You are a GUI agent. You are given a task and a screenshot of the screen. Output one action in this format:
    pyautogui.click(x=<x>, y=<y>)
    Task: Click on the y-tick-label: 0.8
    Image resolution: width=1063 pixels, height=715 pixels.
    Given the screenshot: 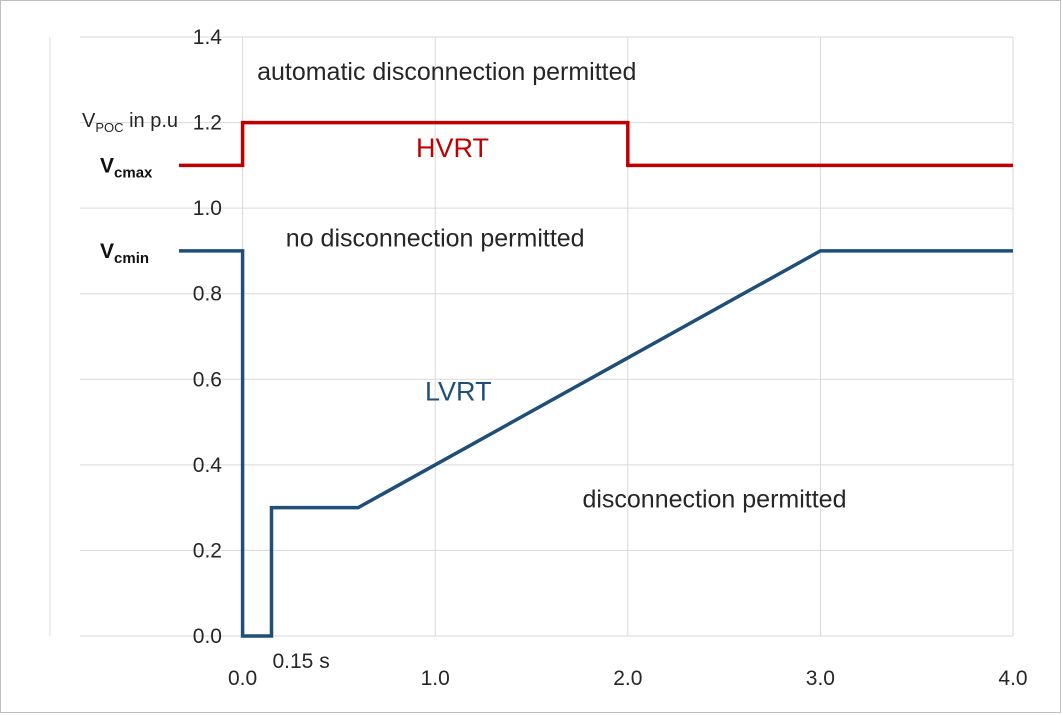 What is the action you would take?
    pyautogui.click(x=207, y=294)
    